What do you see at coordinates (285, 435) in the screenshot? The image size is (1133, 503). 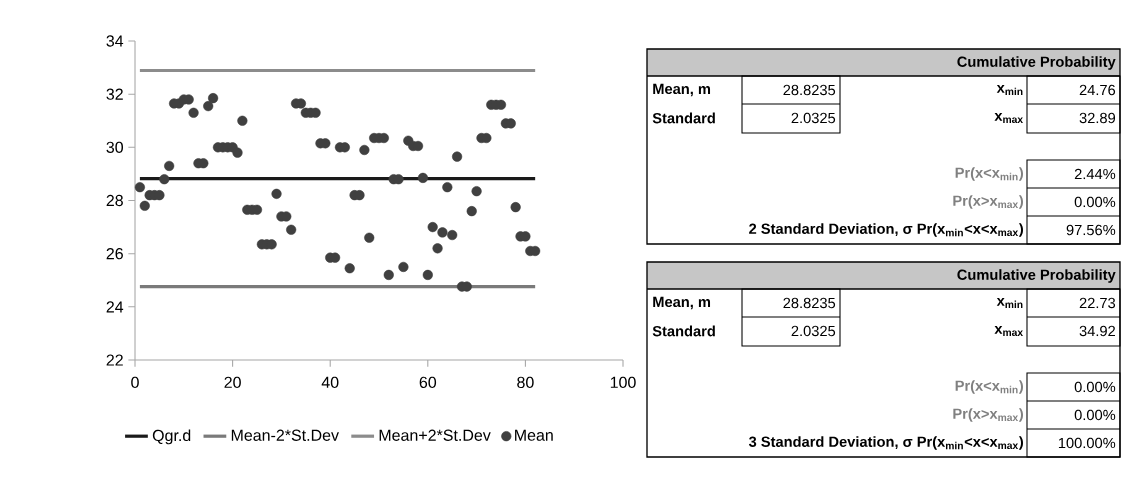 I see `legend-label: Mean-2*St.Dev` at bounding box center [285, 435].